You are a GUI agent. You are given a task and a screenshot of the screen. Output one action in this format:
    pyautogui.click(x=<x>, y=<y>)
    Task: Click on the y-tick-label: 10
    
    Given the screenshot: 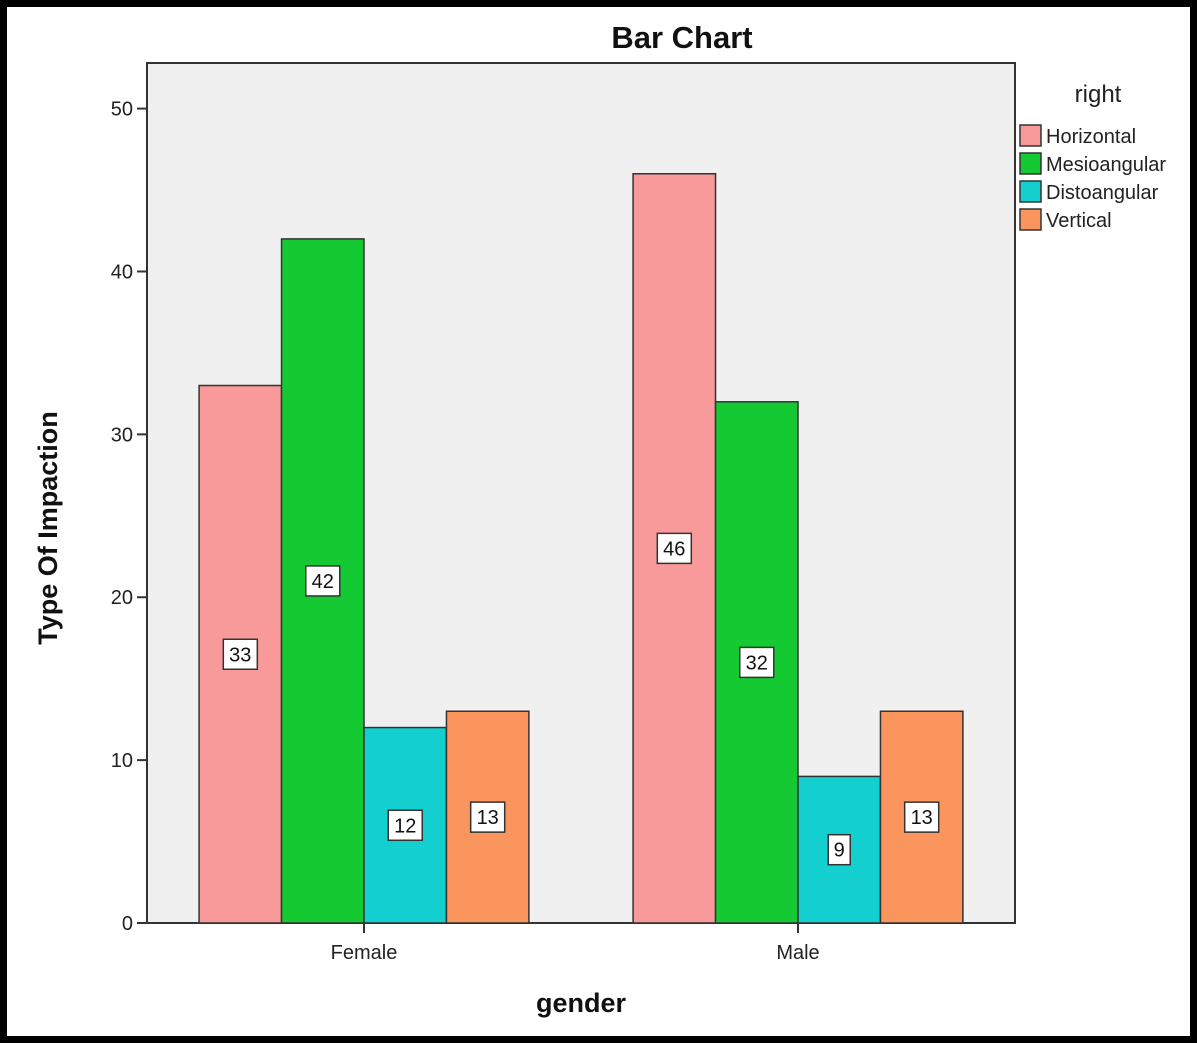 What is the action you would take?
    pyautogui.click(x=122, y=761)
    